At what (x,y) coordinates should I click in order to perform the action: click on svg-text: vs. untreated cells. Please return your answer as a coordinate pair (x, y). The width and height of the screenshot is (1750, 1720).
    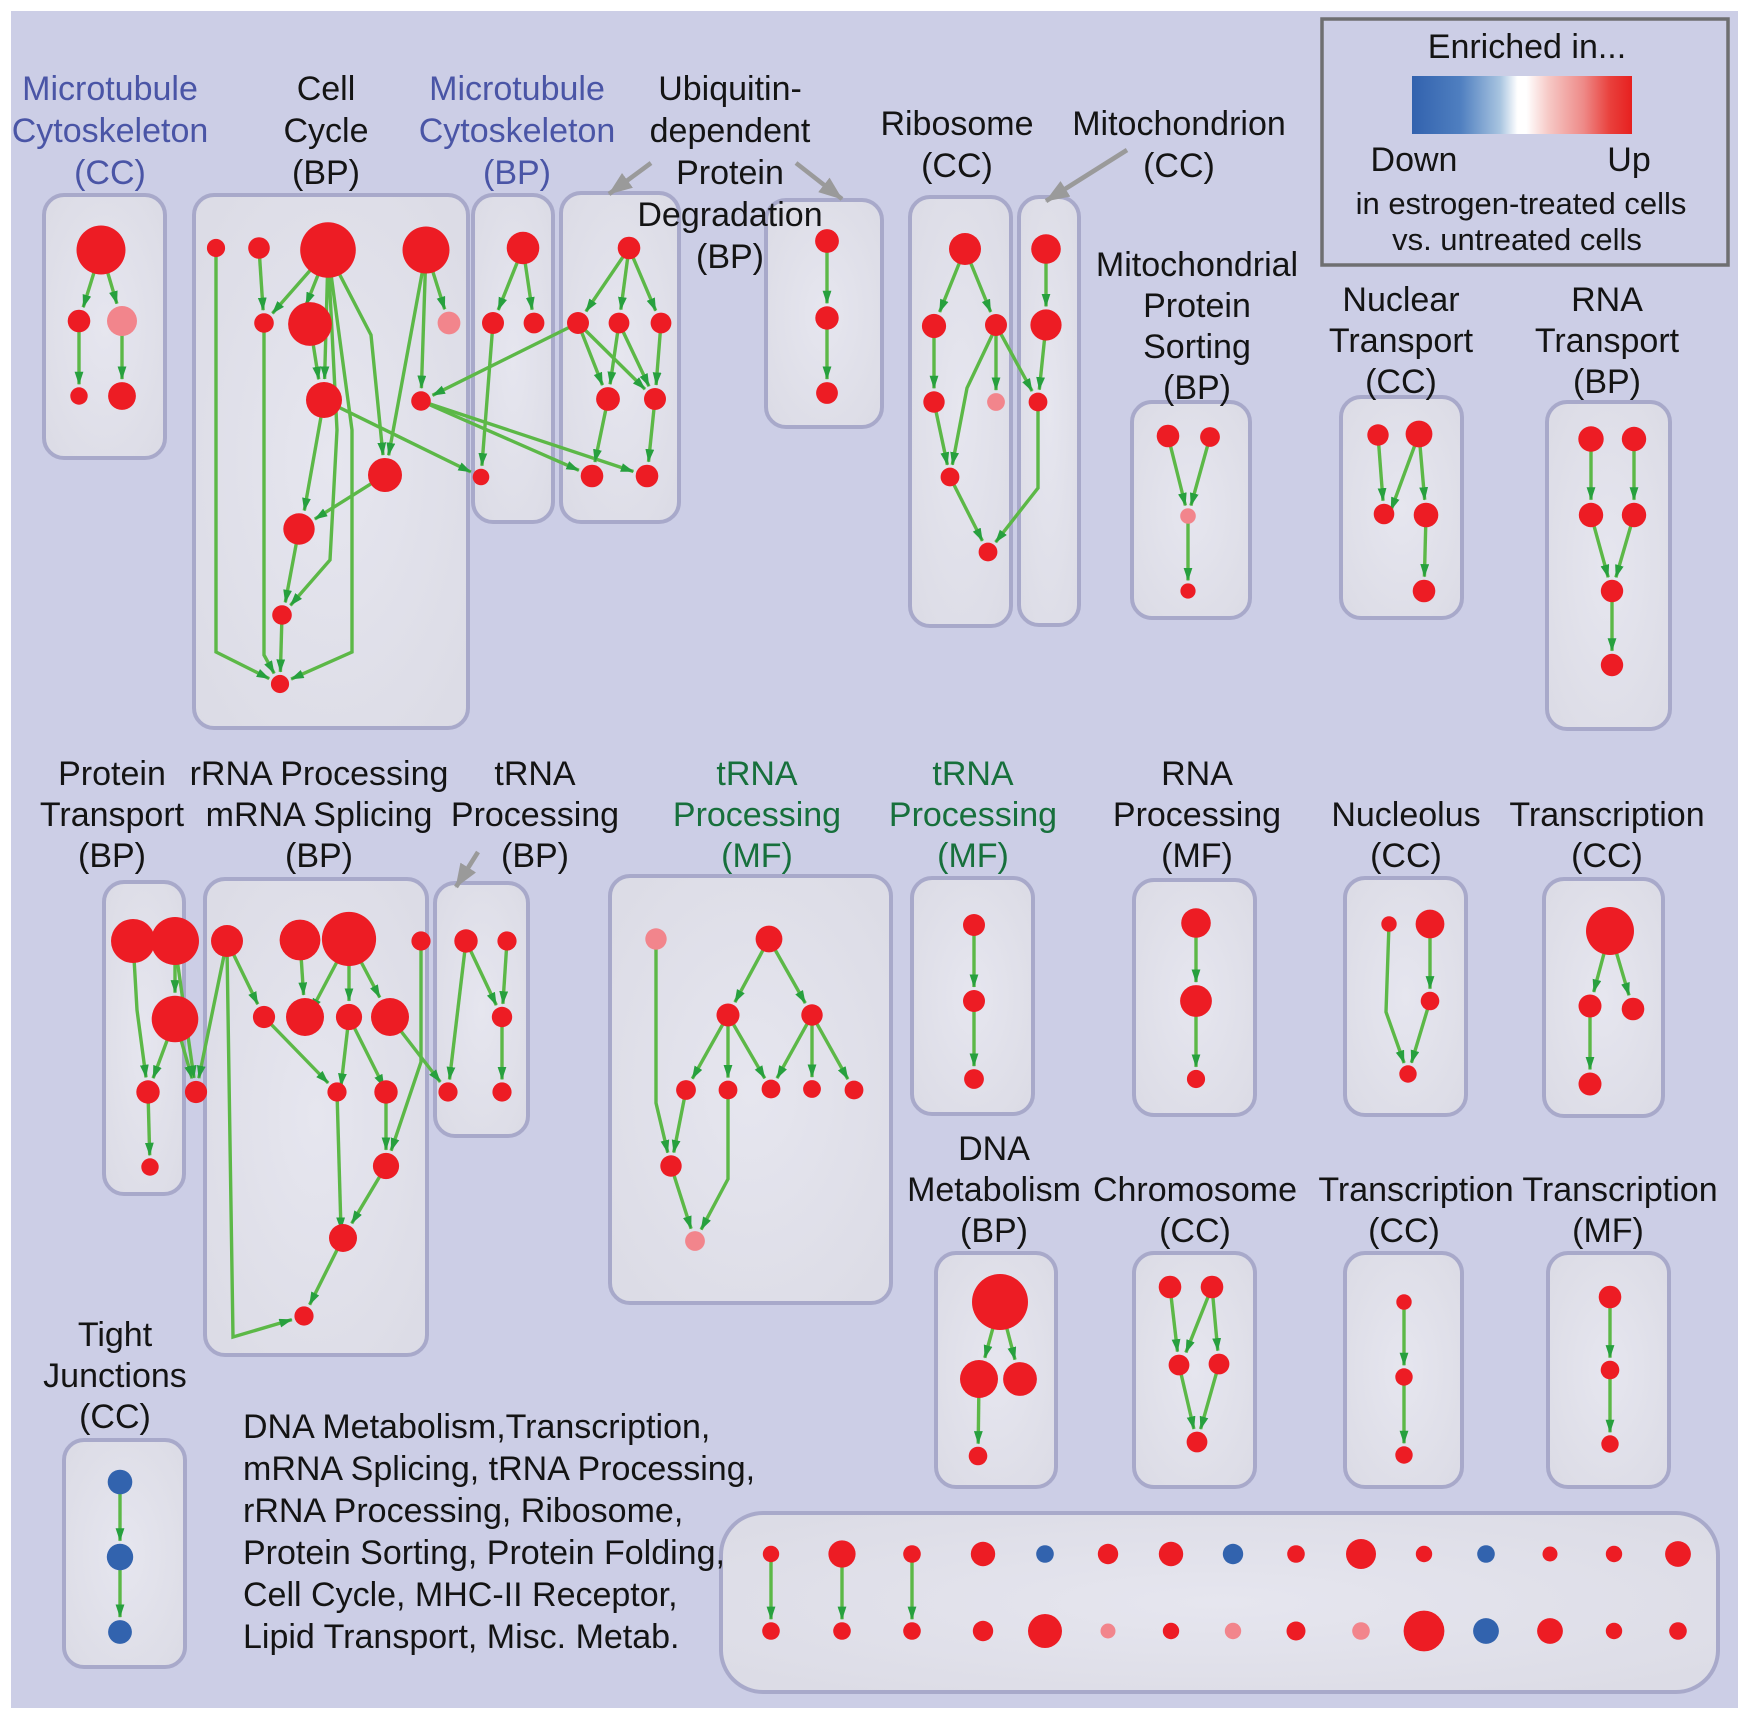
    Looking at the image, I should click on (1517, 239).